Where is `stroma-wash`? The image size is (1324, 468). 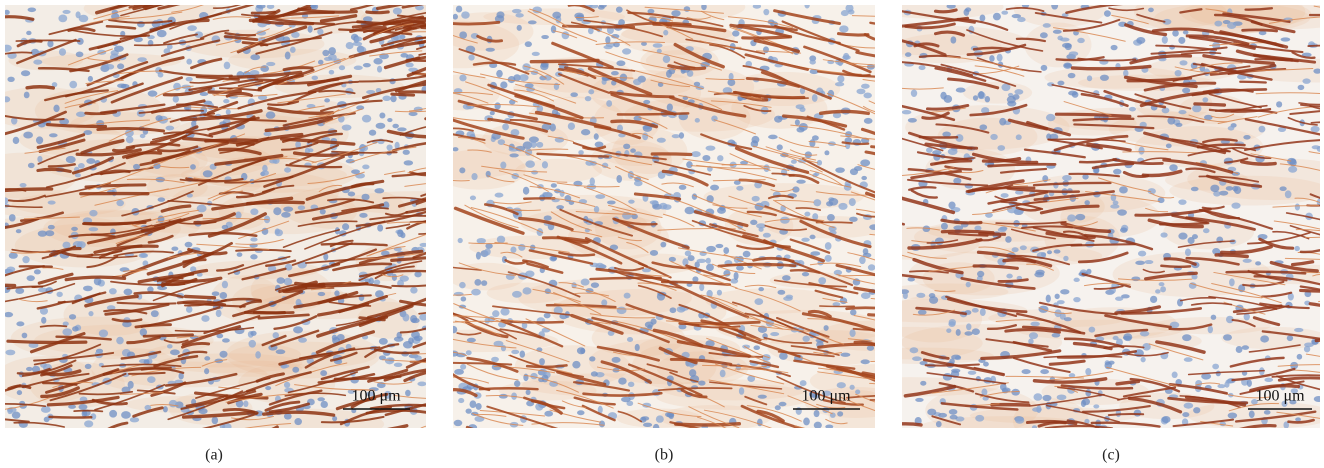
stroma-wash is located at coordinates (1246, 14).